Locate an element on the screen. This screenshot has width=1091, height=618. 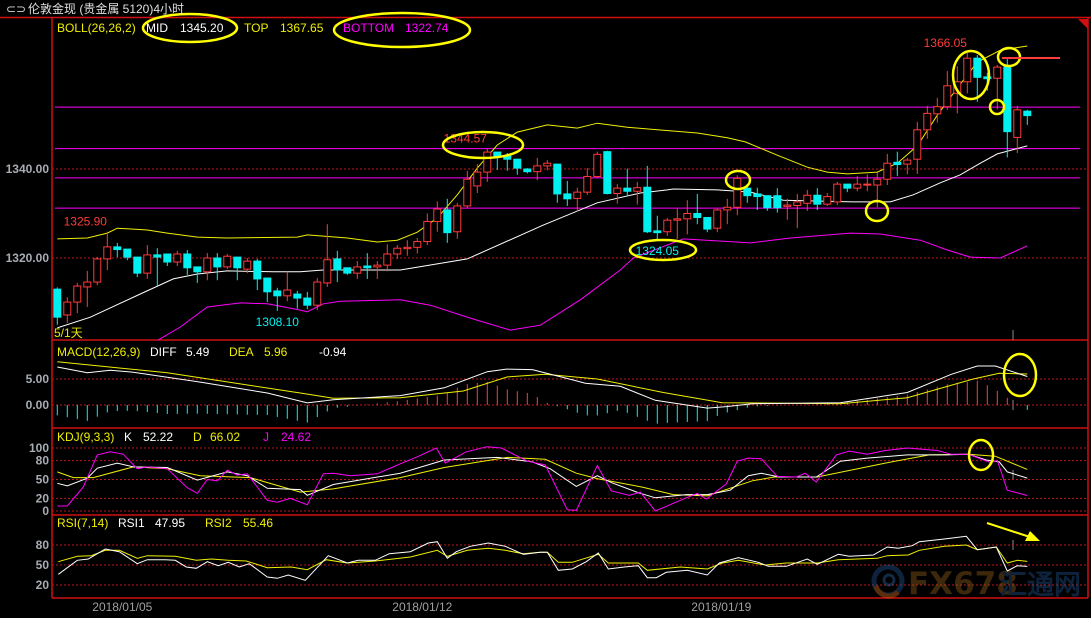
boll-bottom-value: 1322.74 is located at coordinates (427, 28).